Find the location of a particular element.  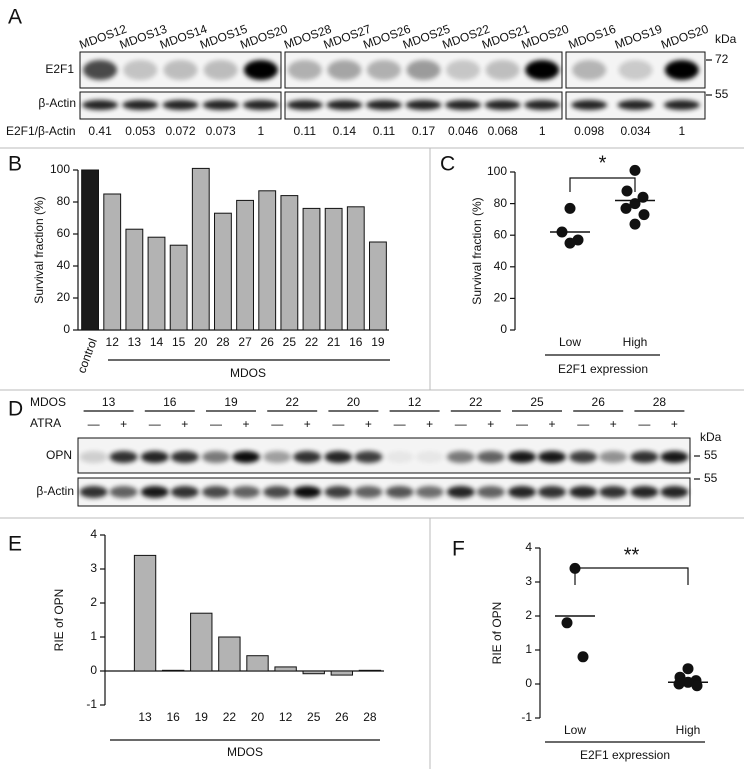

x-tick-label: 12 is located at coordinates (113, 342).